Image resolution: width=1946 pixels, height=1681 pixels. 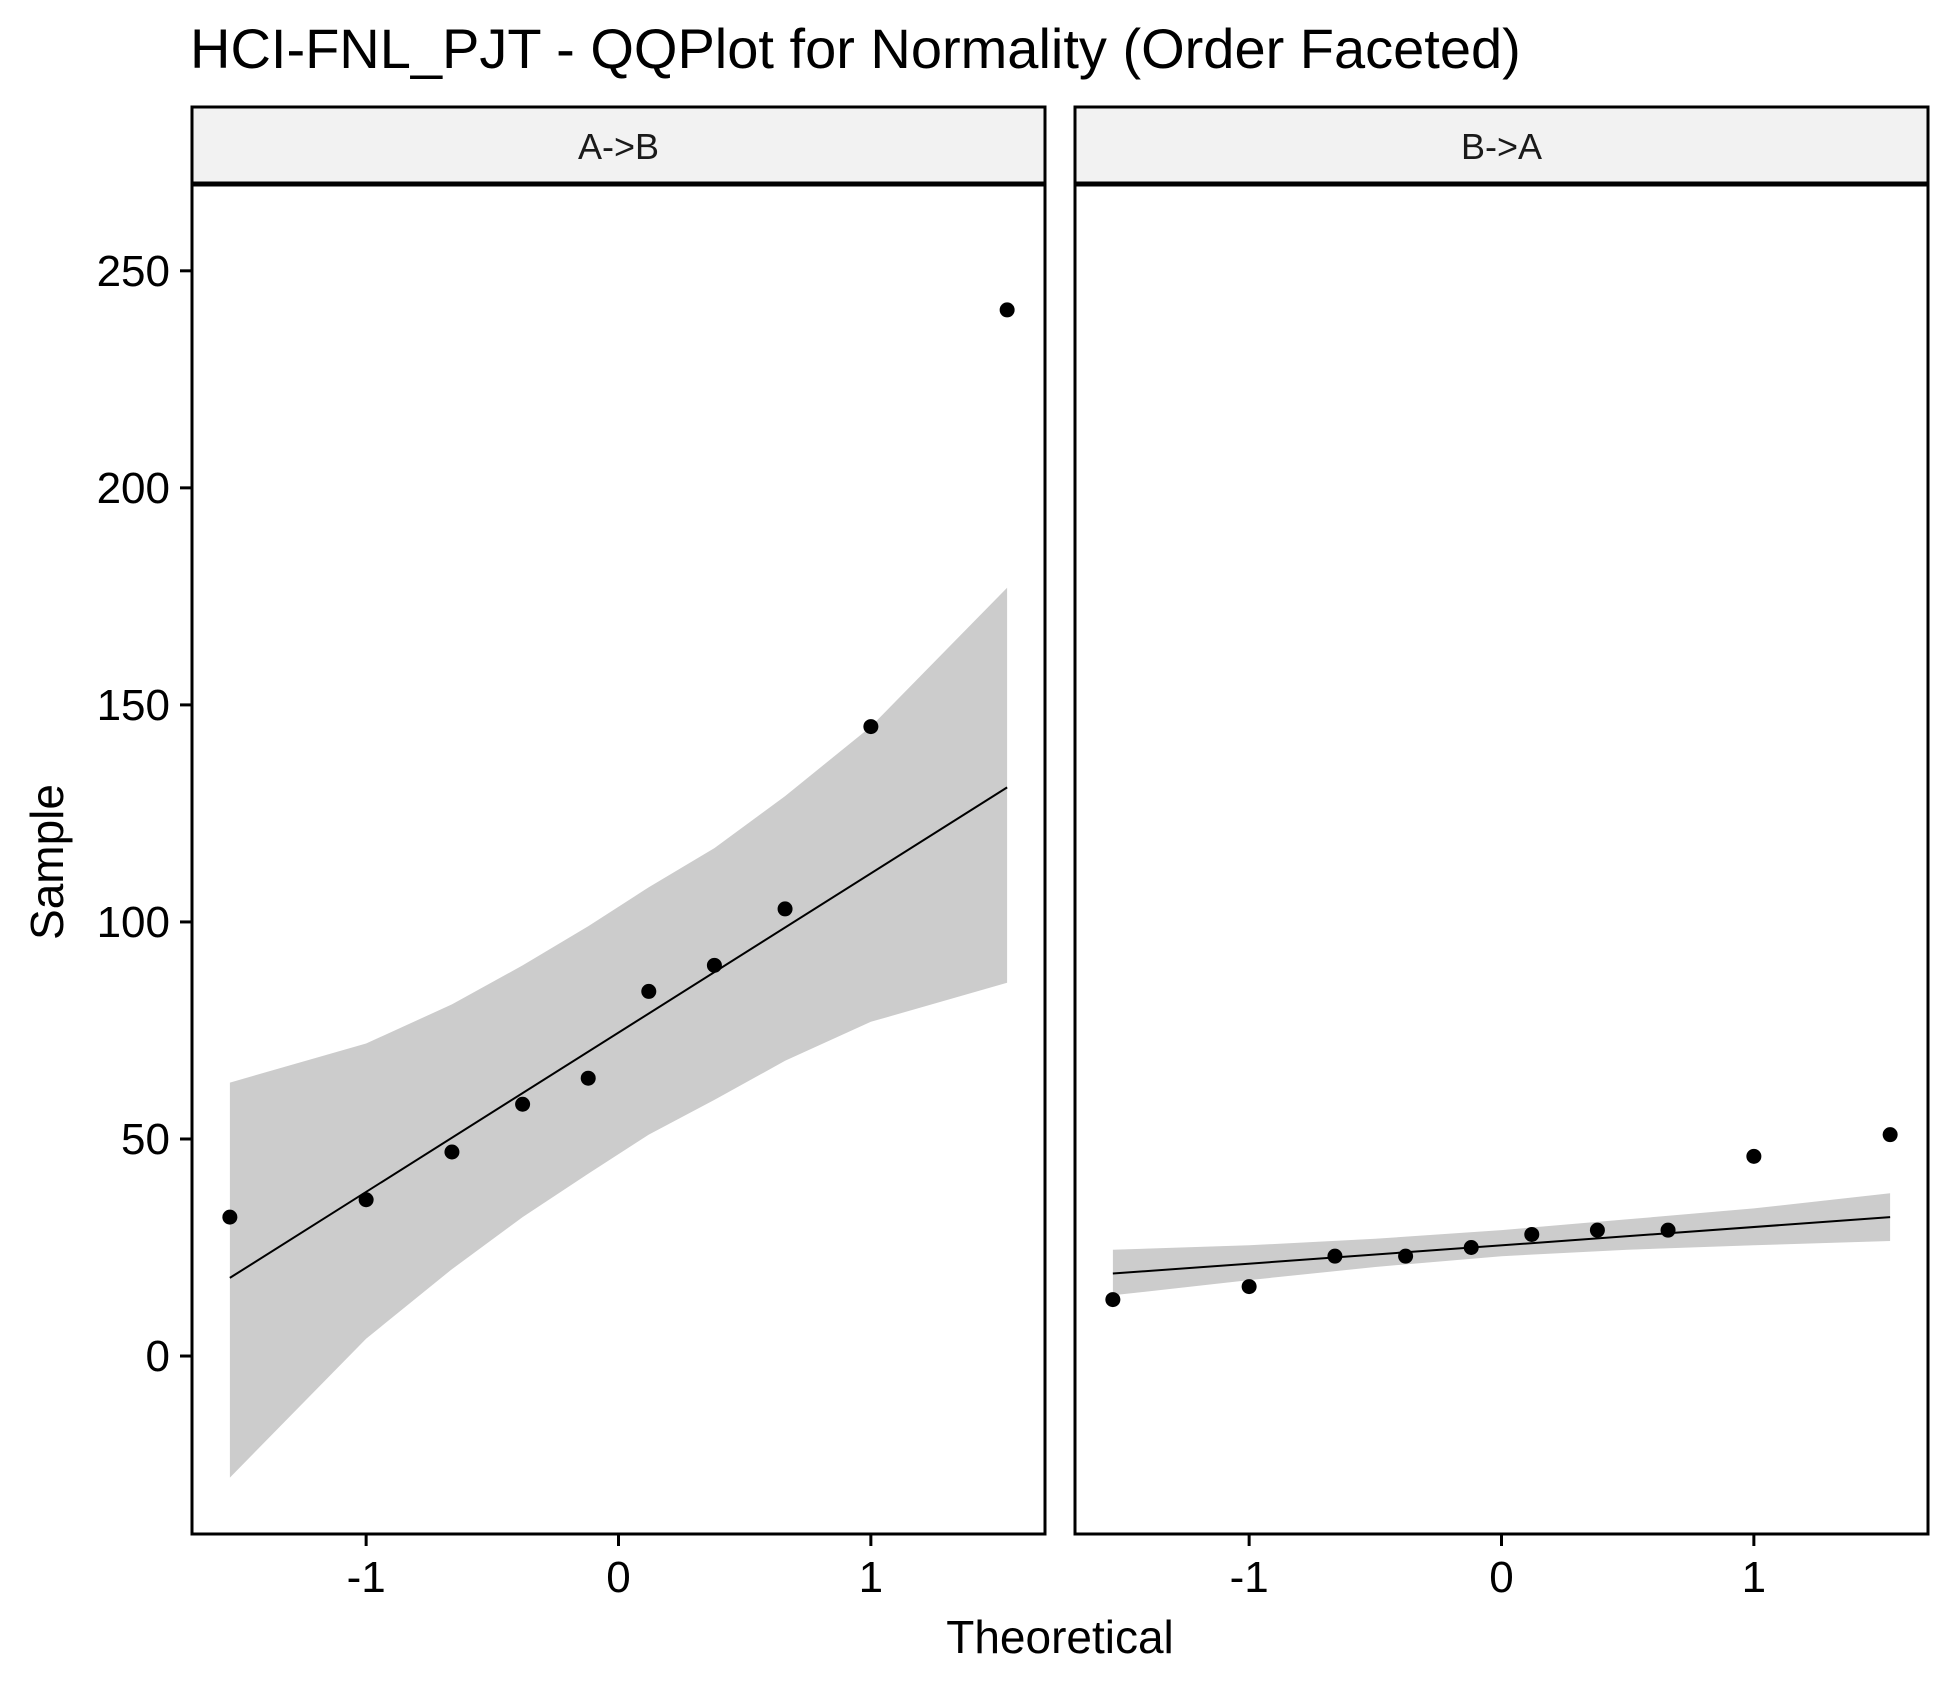 I want to click on facet-strip-label: B->A, so click(x=1501, y=146).